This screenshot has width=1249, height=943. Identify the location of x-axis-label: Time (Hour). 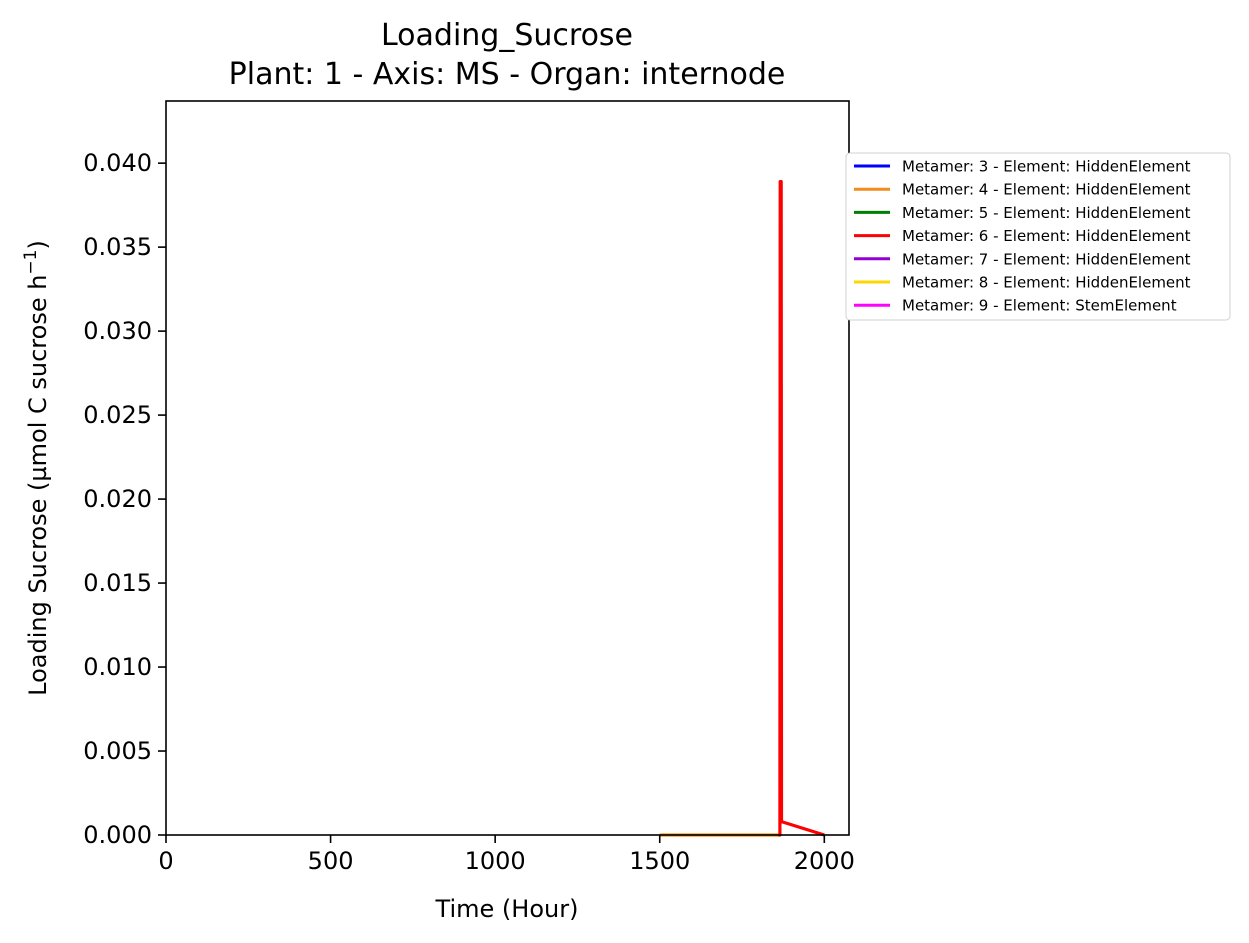
(507, 909).